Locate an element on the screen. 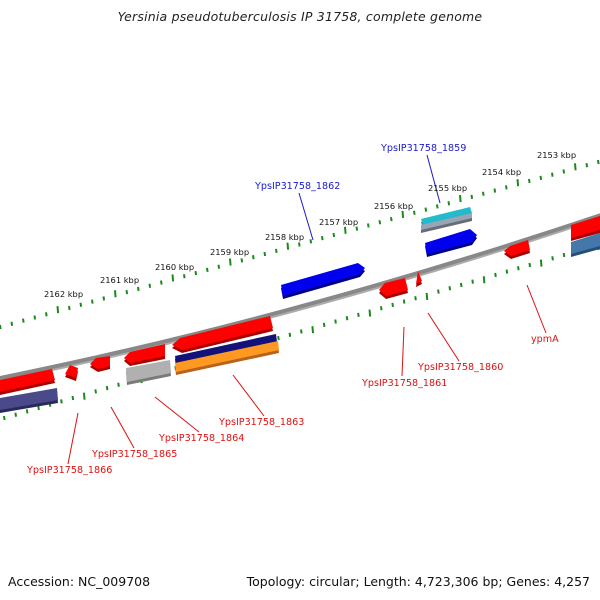 The width and height of the screenshot is (600, 600). accession-text: Accession: NC_009708 is located at coordinates (79, 581).